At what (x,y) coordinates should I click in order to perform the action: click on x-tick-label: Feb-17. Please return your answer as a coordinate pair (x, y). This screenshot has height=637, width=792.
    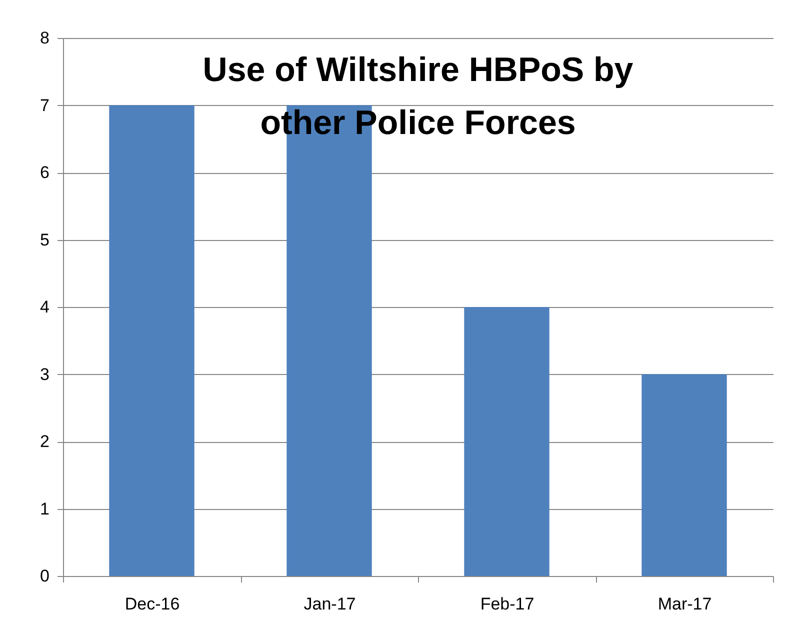
    Looking at the image, I should click on (507, 604).